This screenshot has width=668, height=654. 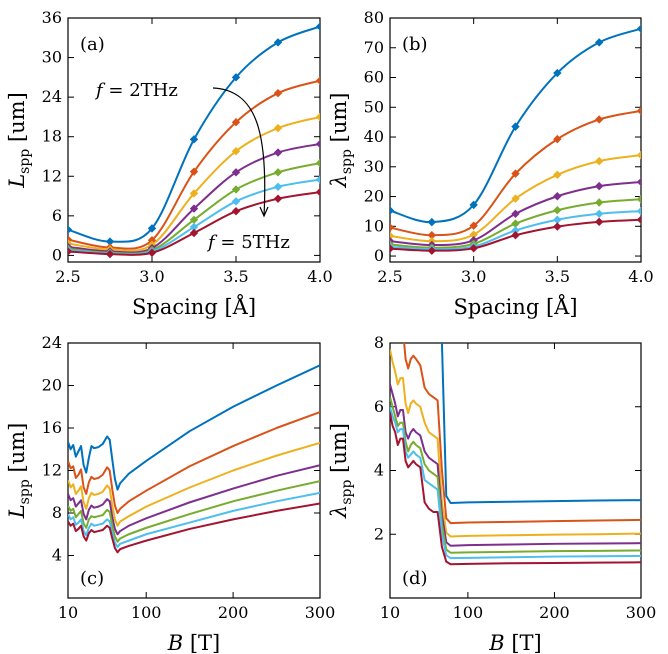 I want to click on x-tick-label: 200, so click(x=233, y=612).